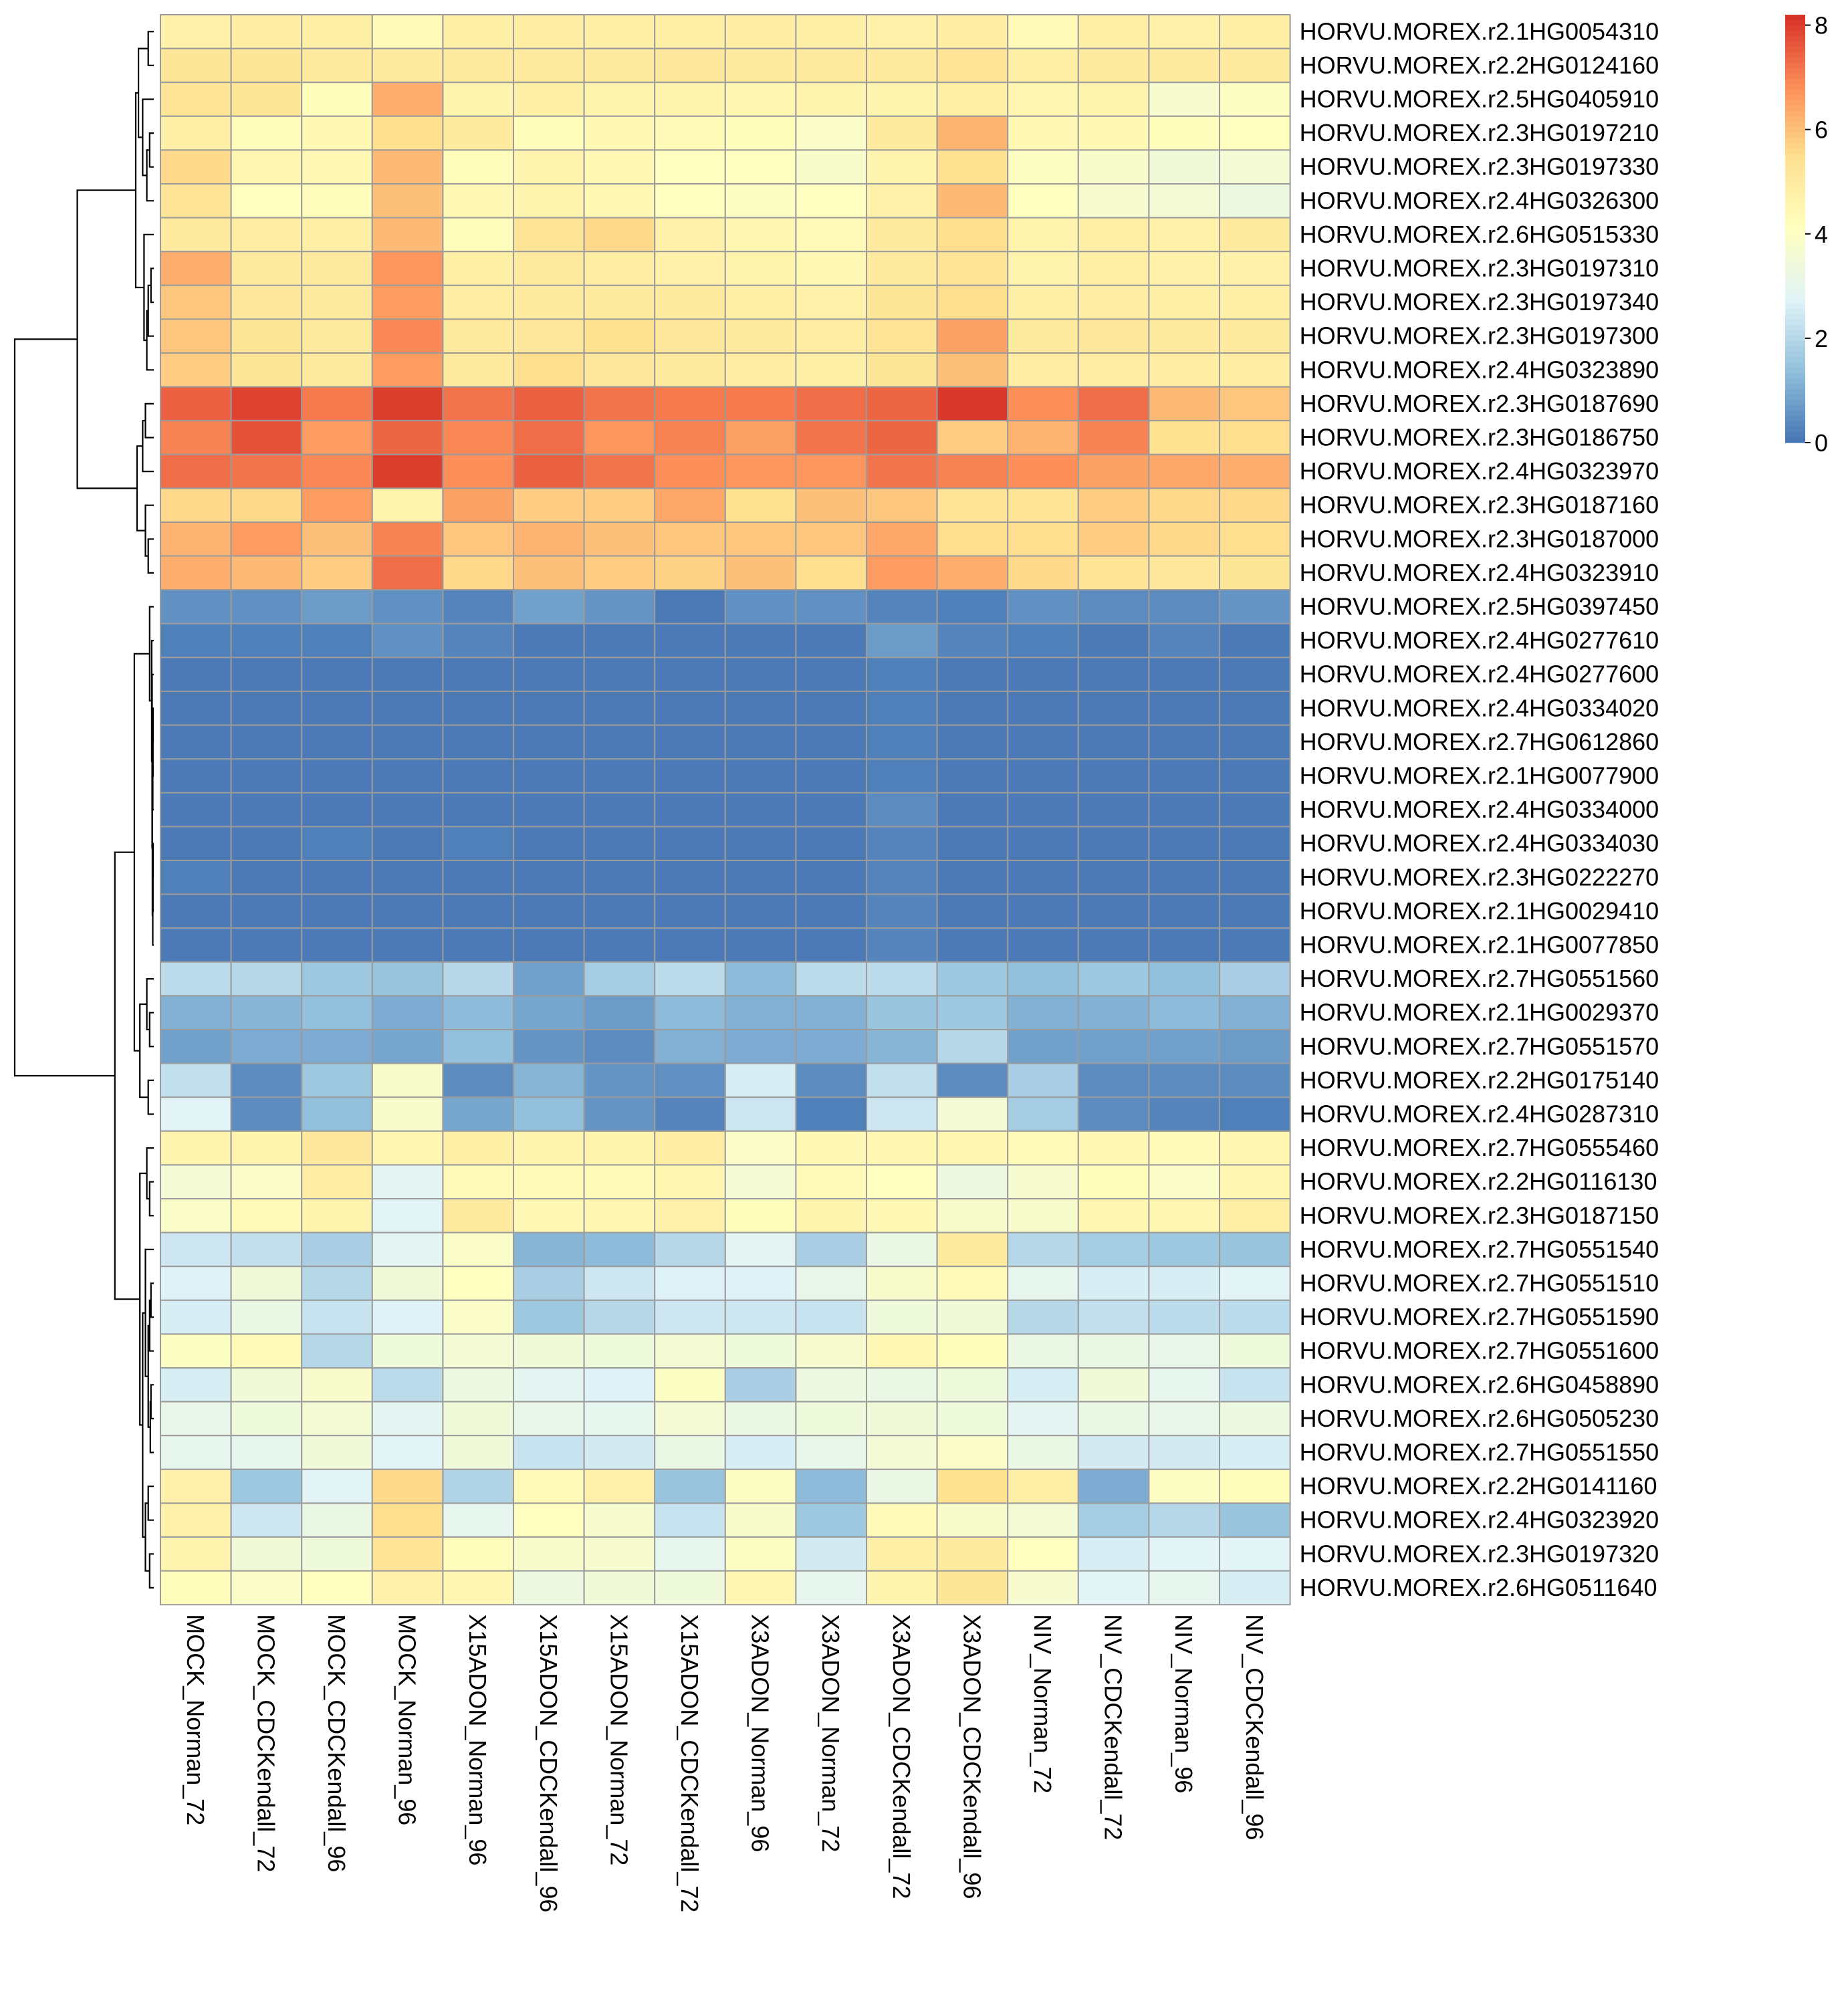  Describe the element at coordinates (1479, 369) in the screenshot. I see `row-label: HORVU.MOREX.r2.4HG0323890` at that location.